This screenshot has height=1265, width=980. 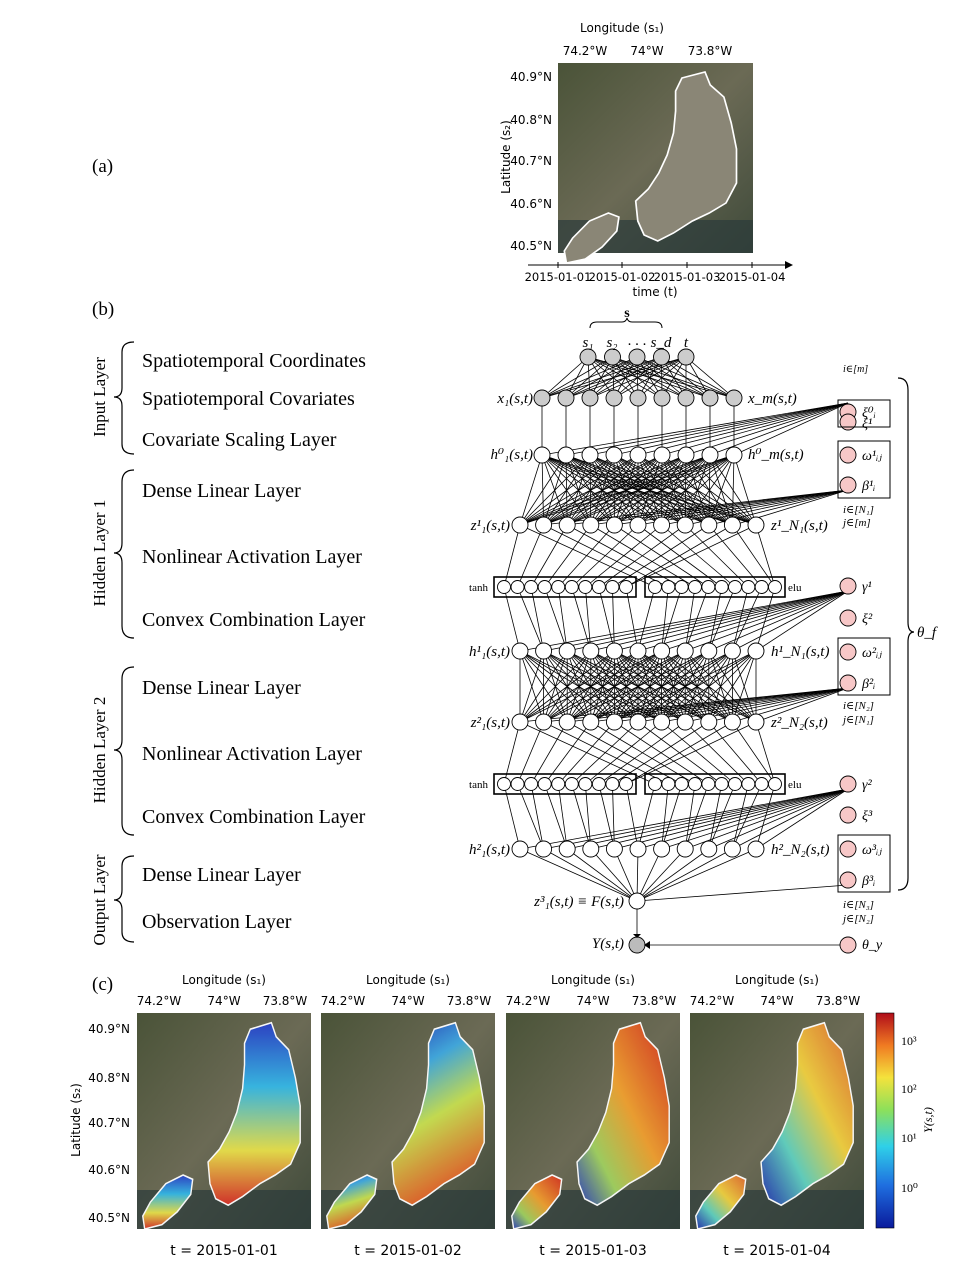 I want to click on panel-a-x-tick: 74°W, so click(x=646, y=51).